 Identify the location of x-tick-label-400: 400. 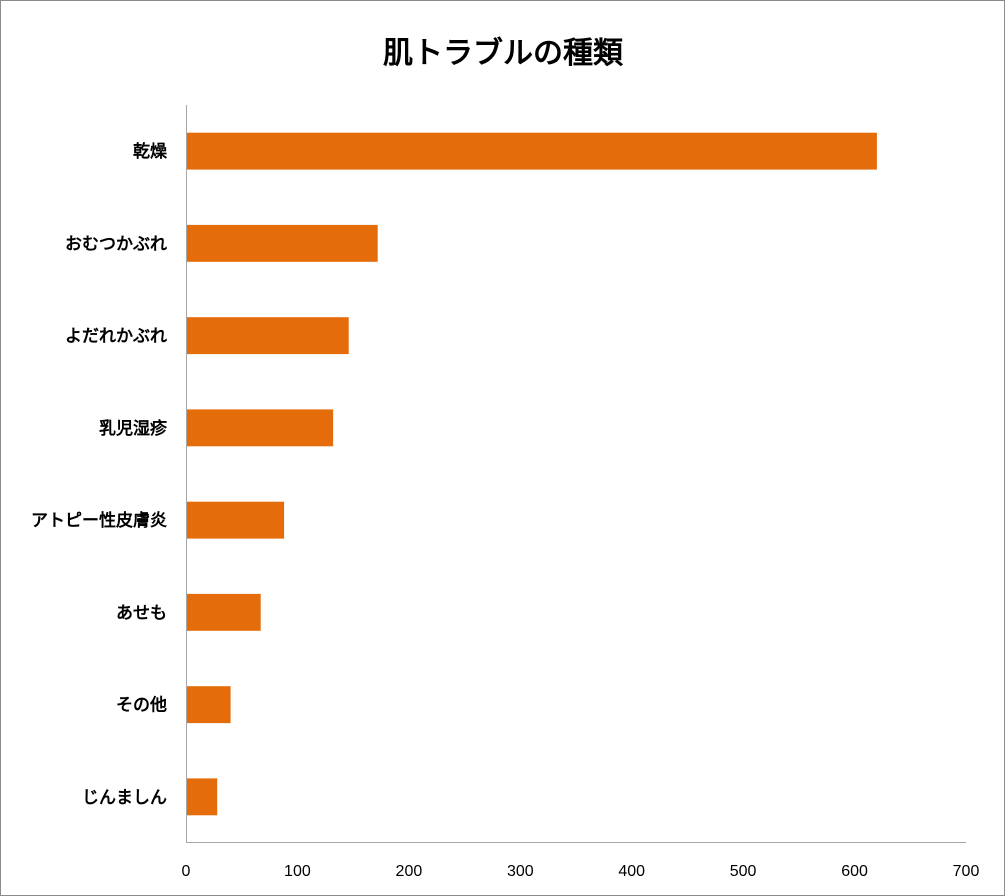
(631, 871).